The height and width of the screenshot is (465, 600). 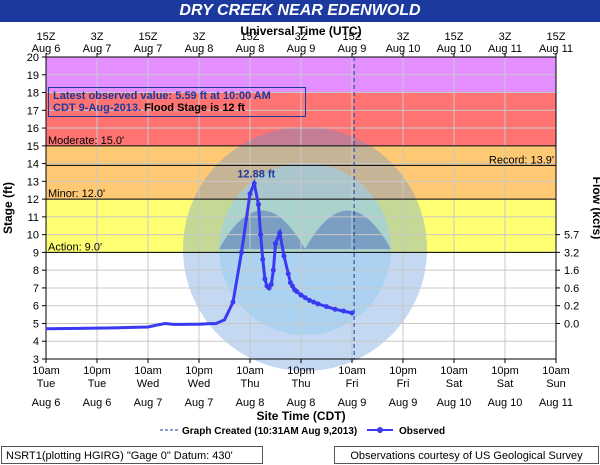 What do you see at coordinates (33, 182) in the screenshot?
I see `y-tick-label: 13` at bounding box center [33, 182].